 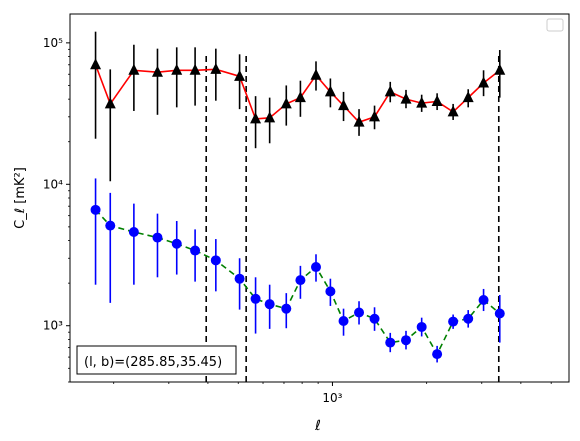 I want to click on annotation-text: (l, b)=(285.85,35.45), so click(x=153, y=362).